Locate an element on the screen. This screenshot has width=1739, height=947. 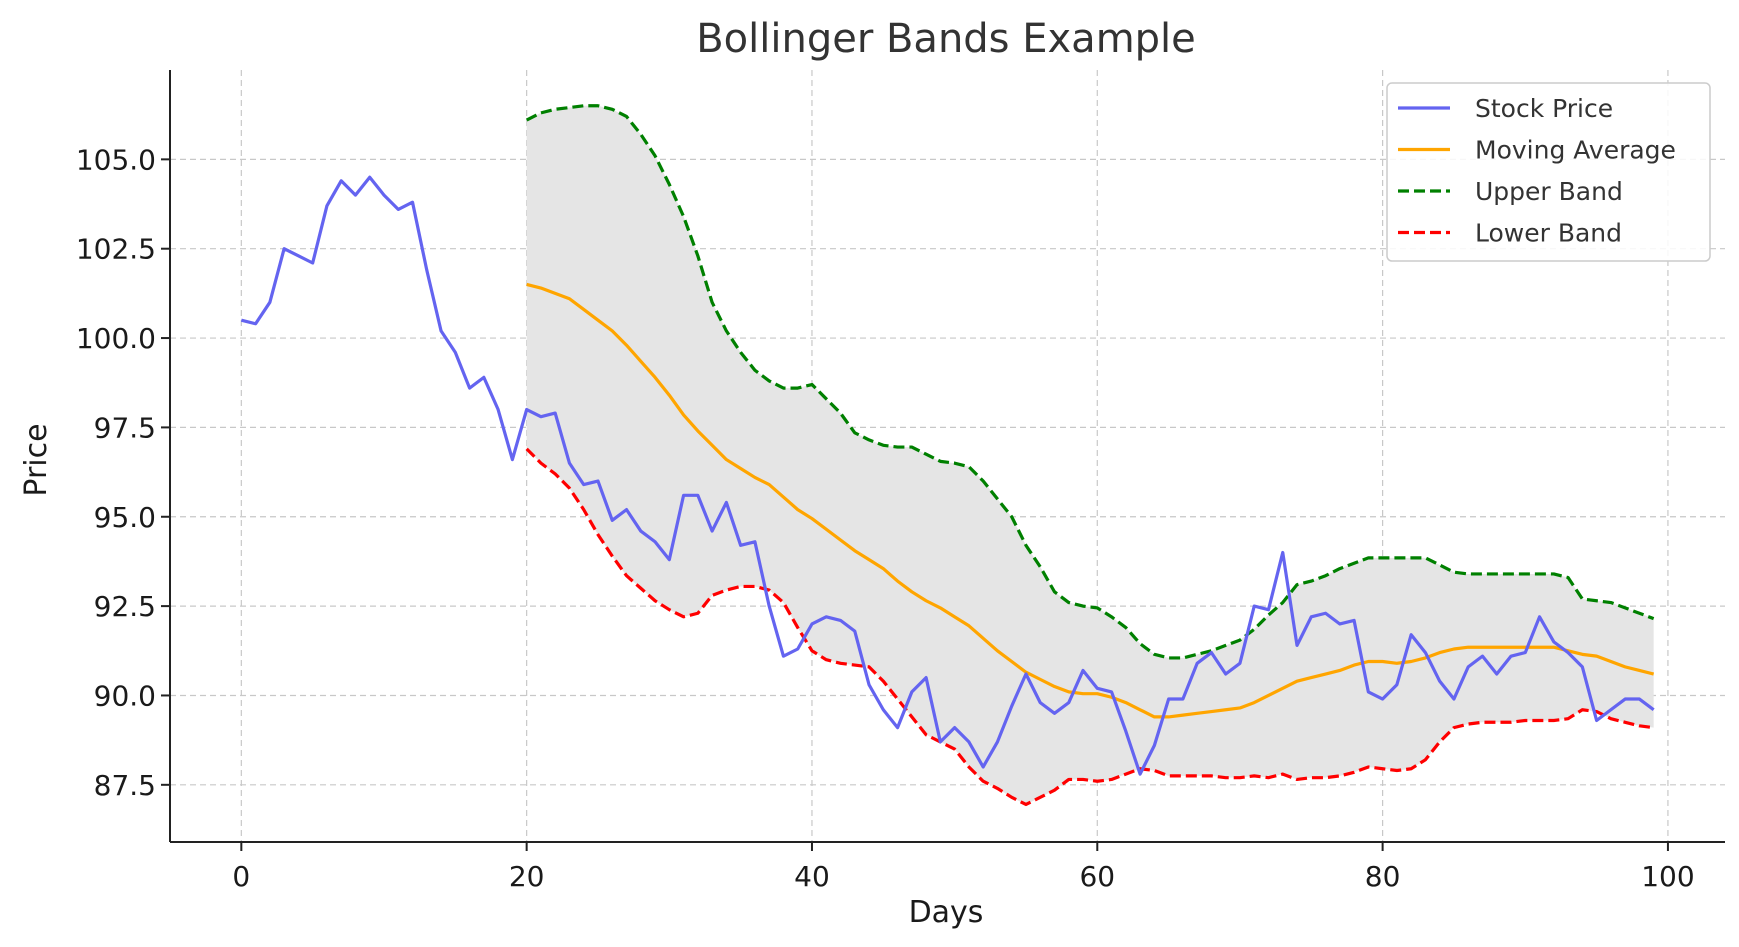
y-tick-label: 102.5 is located at coordinates (116, 249).